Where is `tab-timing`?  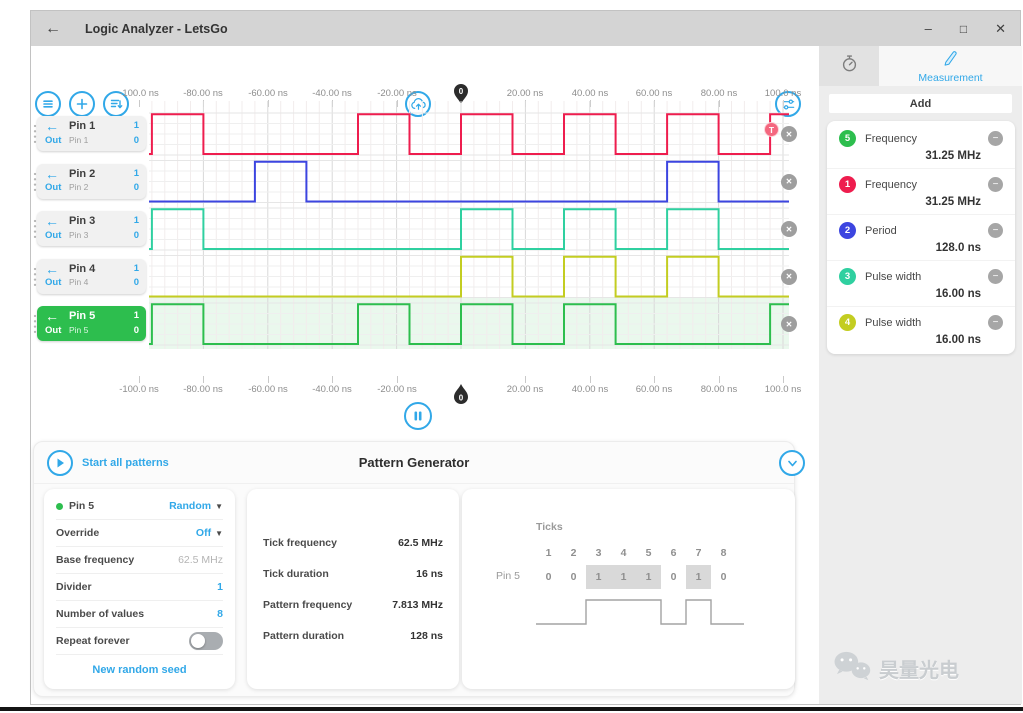 tab-timing is located at coordinates (849, 66).